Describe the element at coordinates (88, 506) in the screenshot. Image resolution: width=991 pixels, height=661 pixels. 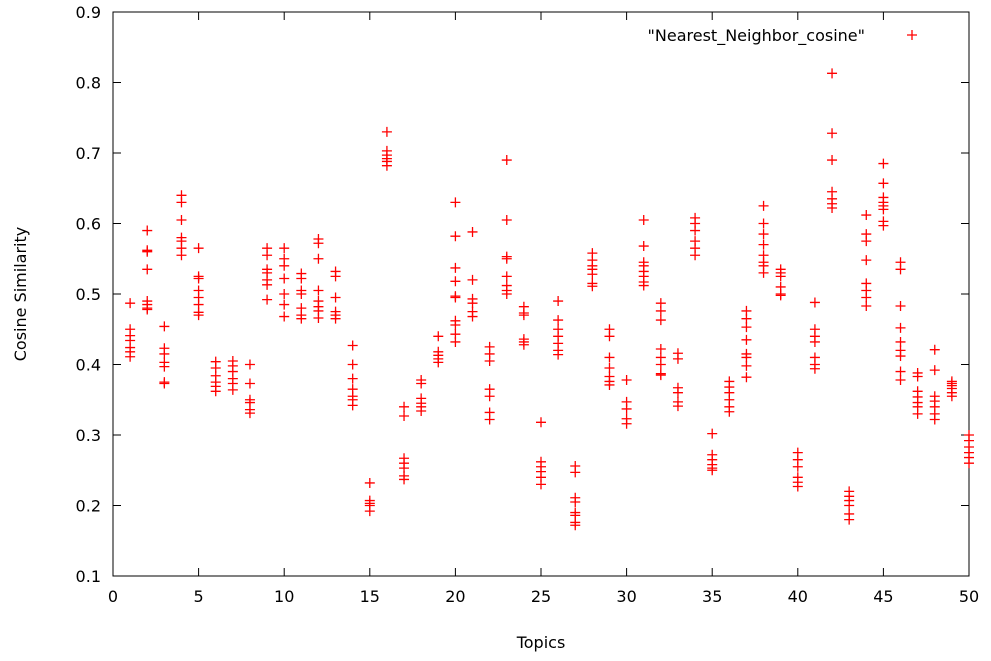
I see `y-tick-label: 0.2` at that location.